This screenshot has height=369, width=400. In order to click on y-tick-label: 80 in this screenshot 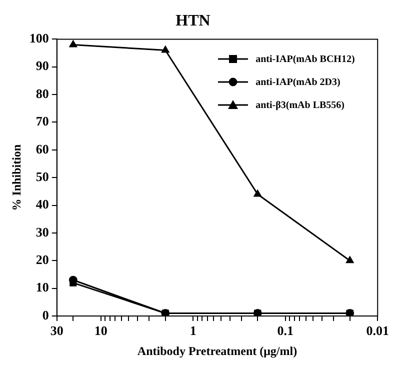, I will do `click(42, 93)`.